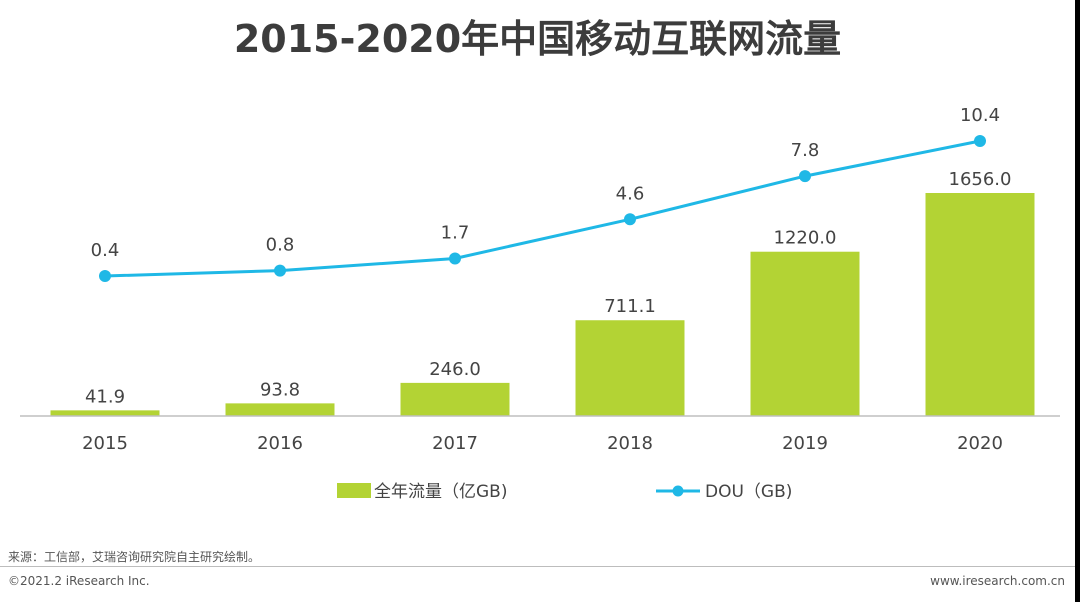 Image resolution: width=1080 pixels, height=602 pixels. I want to click on chart-title: 2015-2020年中国移动互联网流量, so click(537, 39).